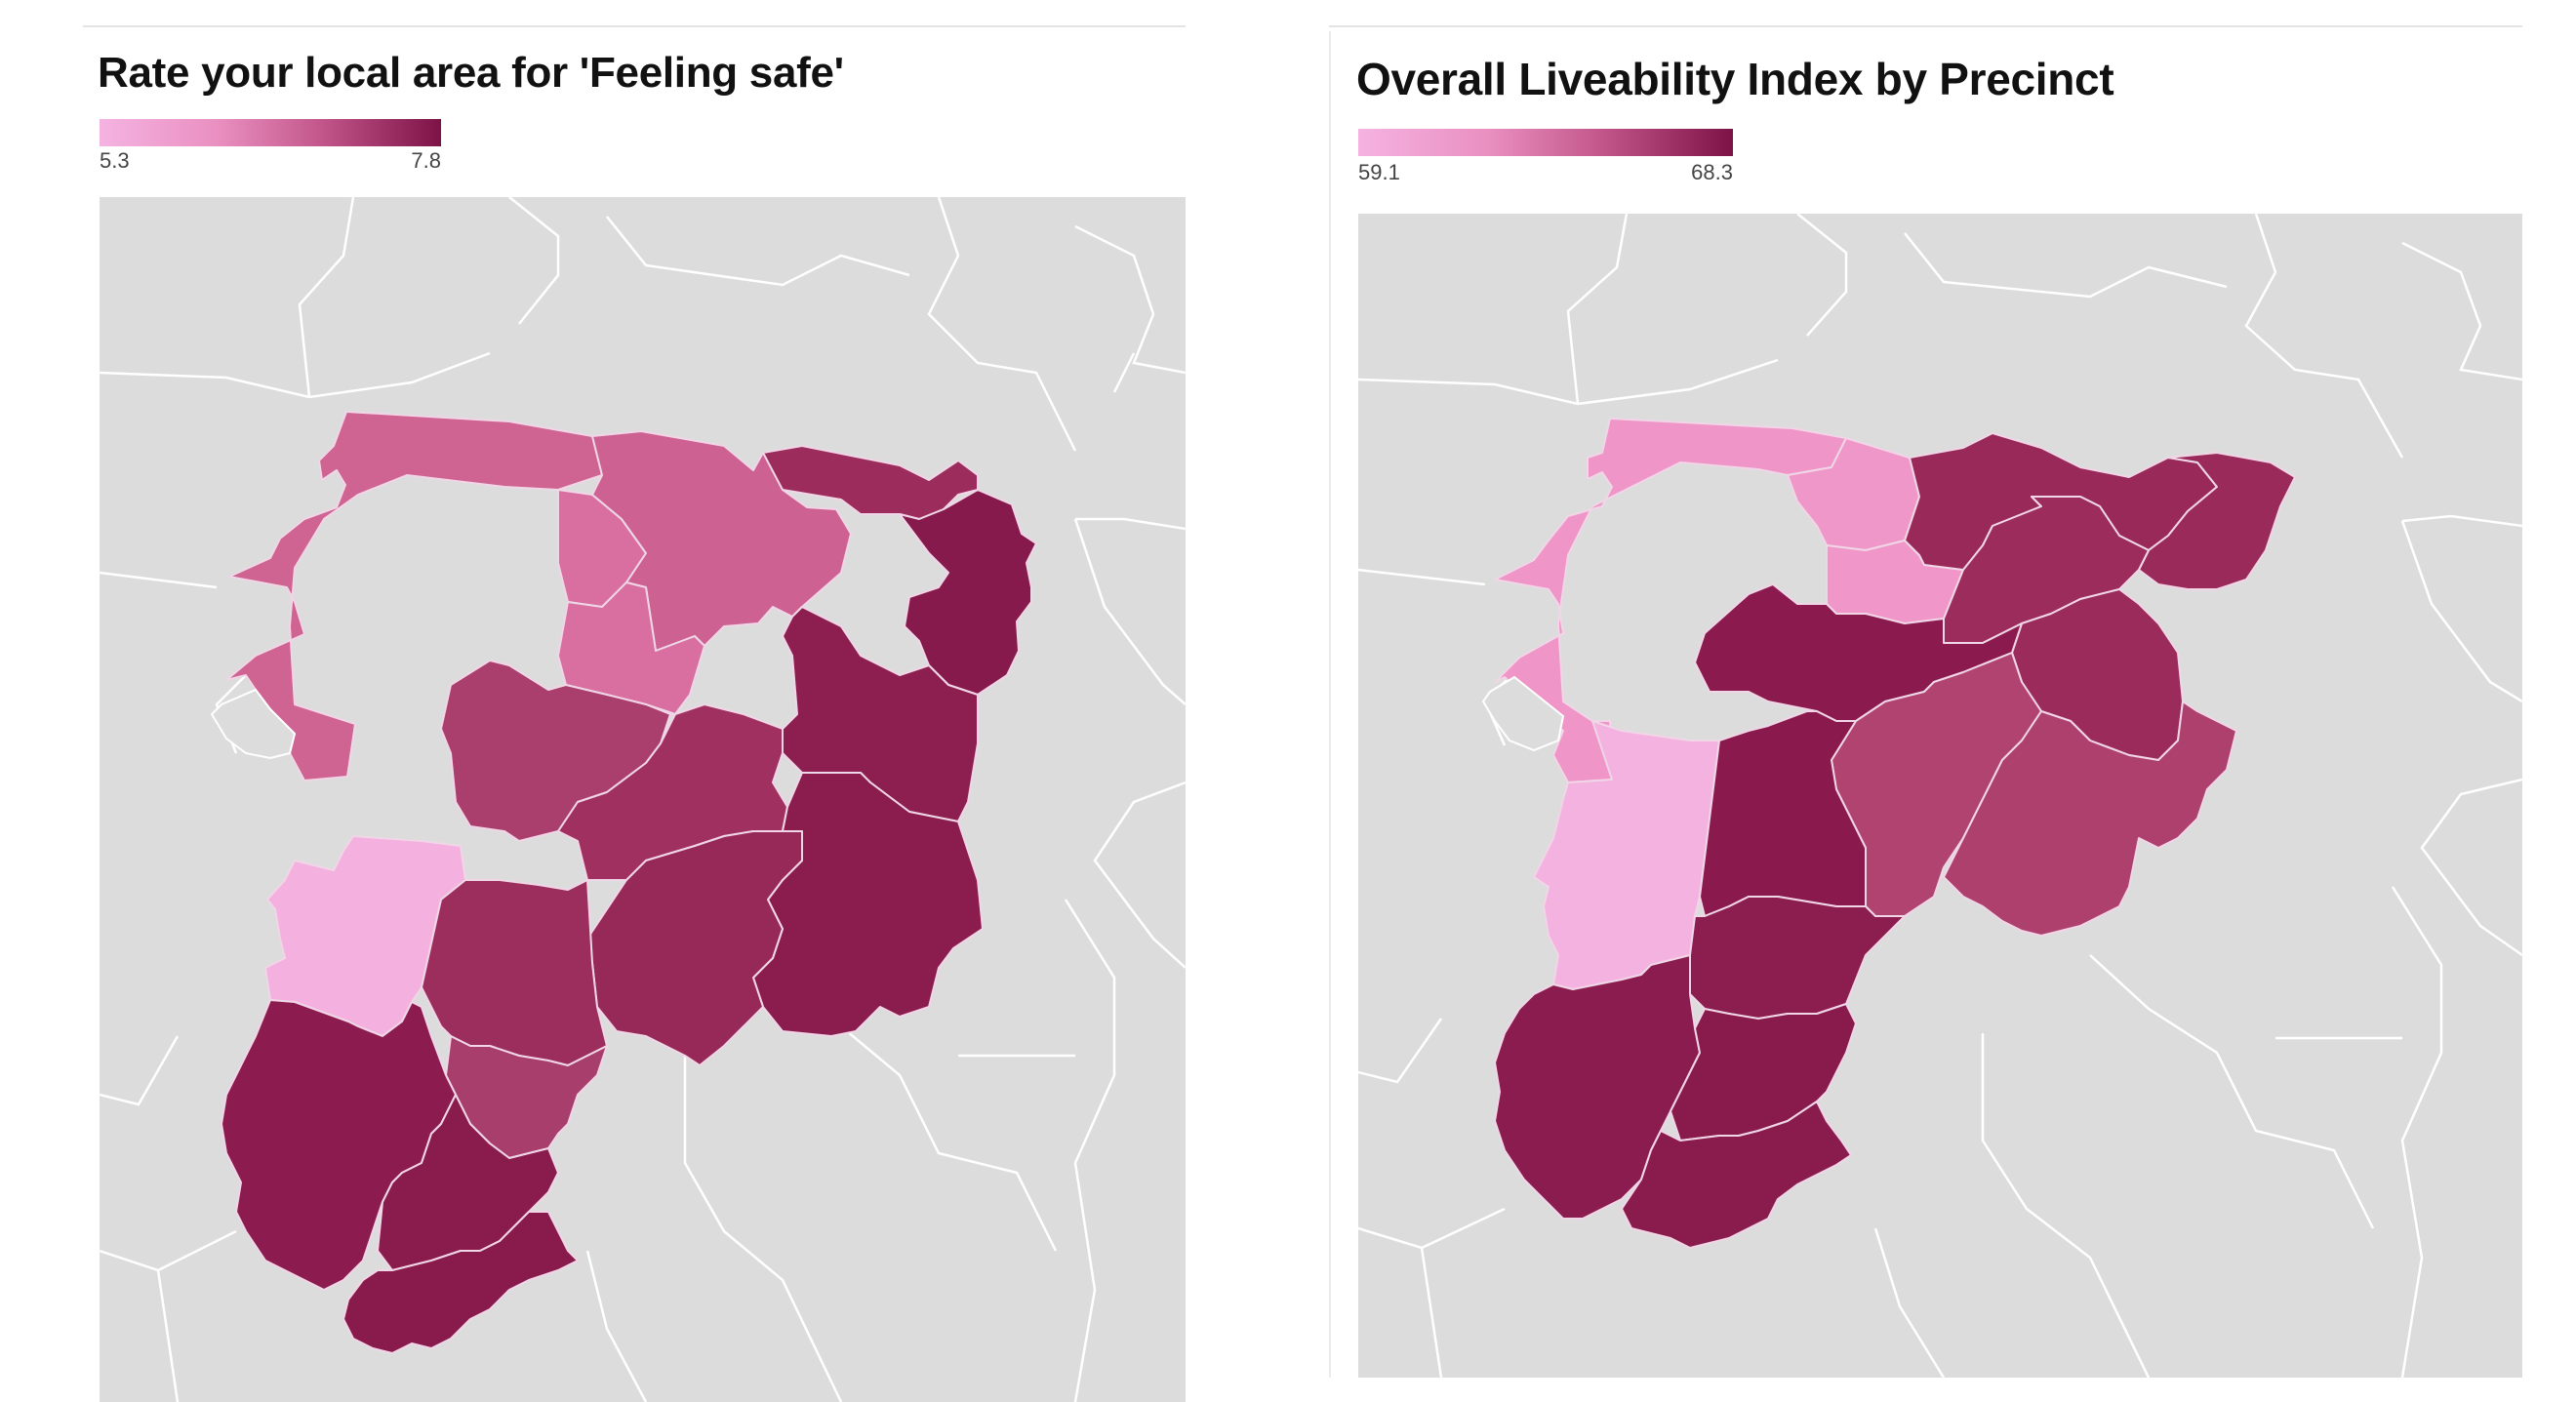 The image size is (2576, 1402). Describe the element at coordinates (270, 148) in the screenshot. I see `color-legend: 5.3 7.8` at that location.